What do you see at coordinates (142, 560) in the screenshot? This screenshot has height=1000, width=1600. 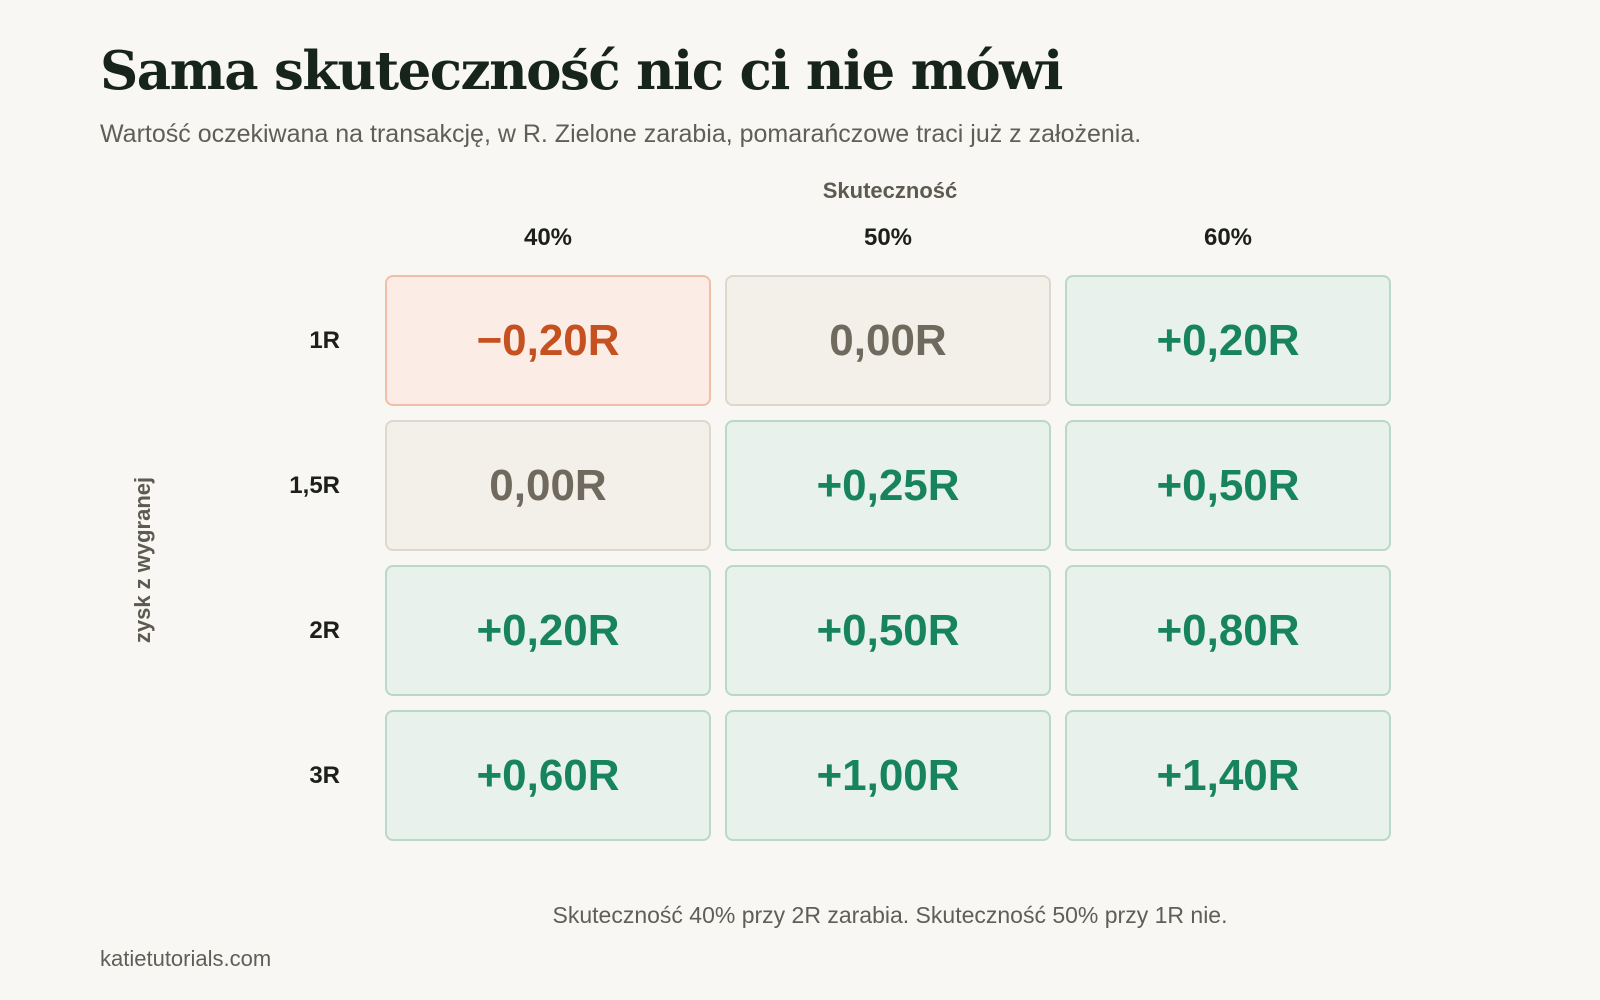 I see `y-axis-title: zysk z wygranej` at bounding box center [142, 560].